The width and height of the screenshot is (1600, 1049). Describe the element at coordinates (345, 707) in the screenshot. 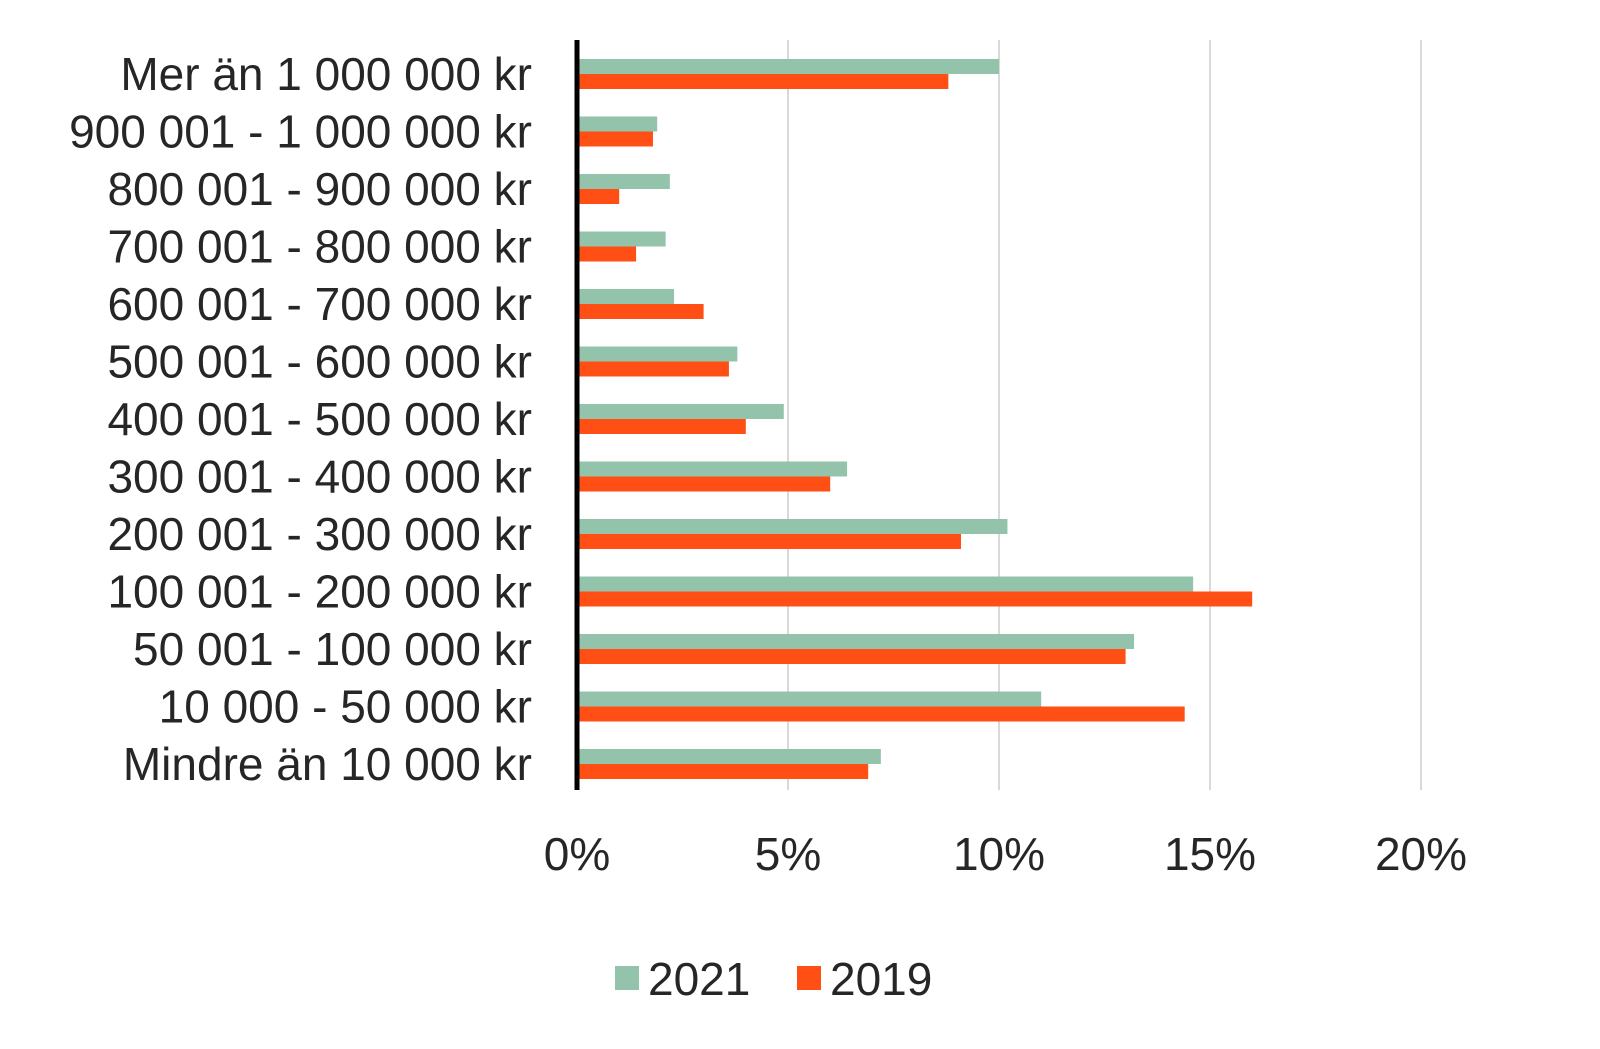

I see `category-label: 10 000 - 50 000 kr` at that location.